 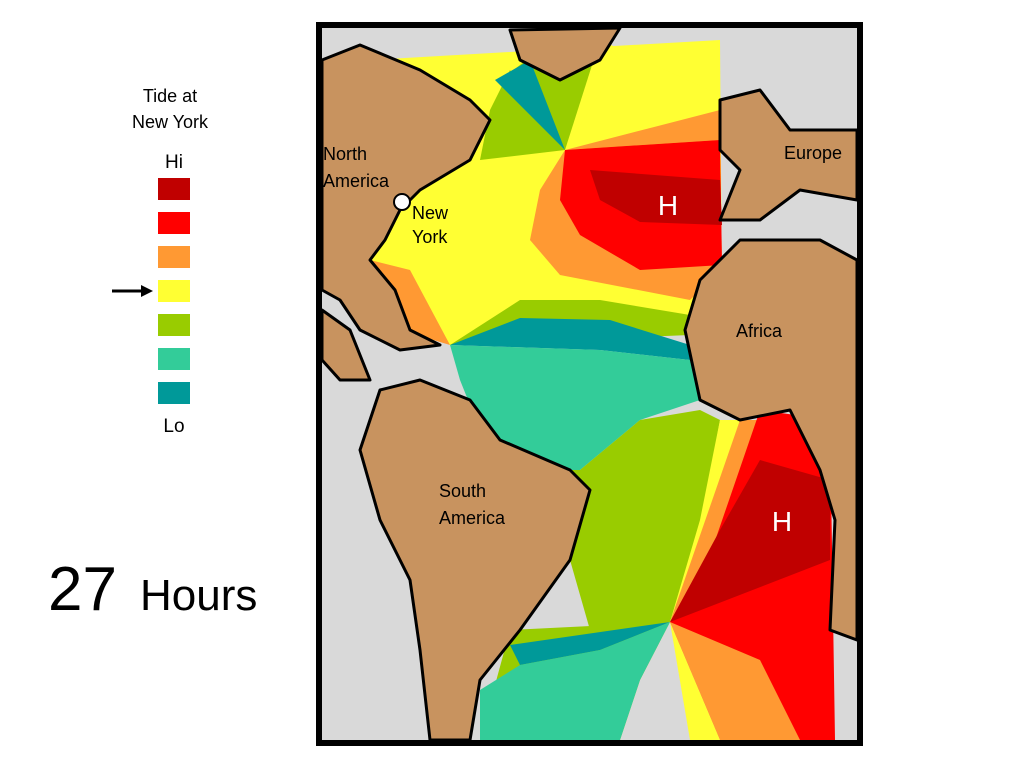 What do you see at coordinates (170, 96) in the screenshot?
I see `legend-title: Tide at` at bounding box center [170, 96].